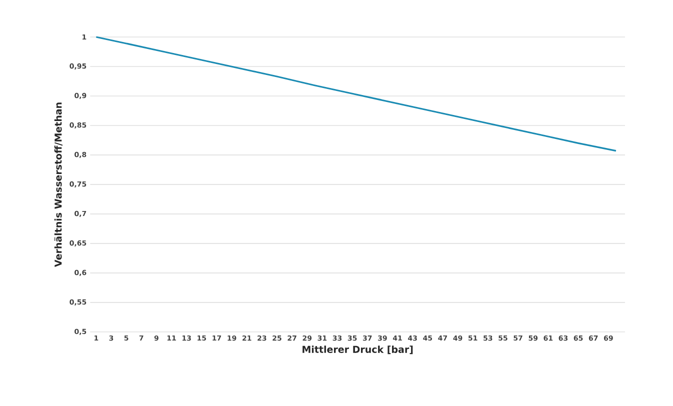 This screenshot has height=406, width=673. Describe the element at coordinates (58, 185) in the screenshot. I see `y-axis-title: Verhältnis Wasserstoff/Methan` at that location.